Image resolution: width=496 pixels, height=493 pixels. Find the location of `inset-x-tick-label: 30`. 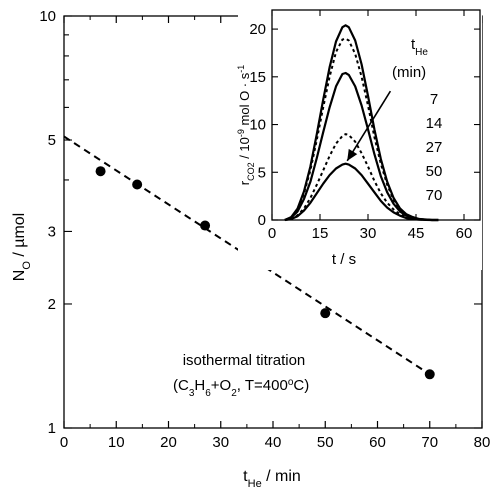

inset-x-tick-label: 30 is located at coordinates (368, 233).